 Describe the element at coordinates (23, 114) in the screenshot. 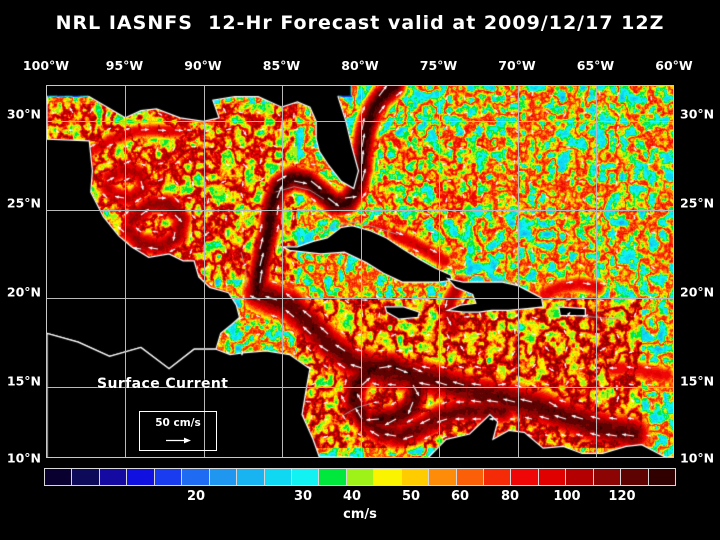

I see `lat-tick-left-30n: 30°N` at that location.